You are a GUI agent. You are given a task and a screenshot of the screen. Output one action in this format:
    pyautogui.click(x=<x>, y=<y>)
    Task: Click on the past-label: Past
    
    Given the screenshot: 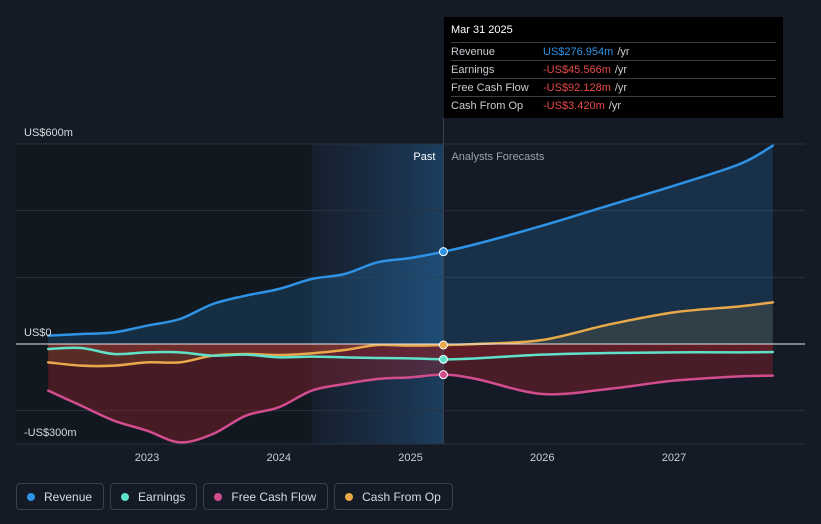 What is the action you would take?
    pyautogui.click(x=424, y=157)
    